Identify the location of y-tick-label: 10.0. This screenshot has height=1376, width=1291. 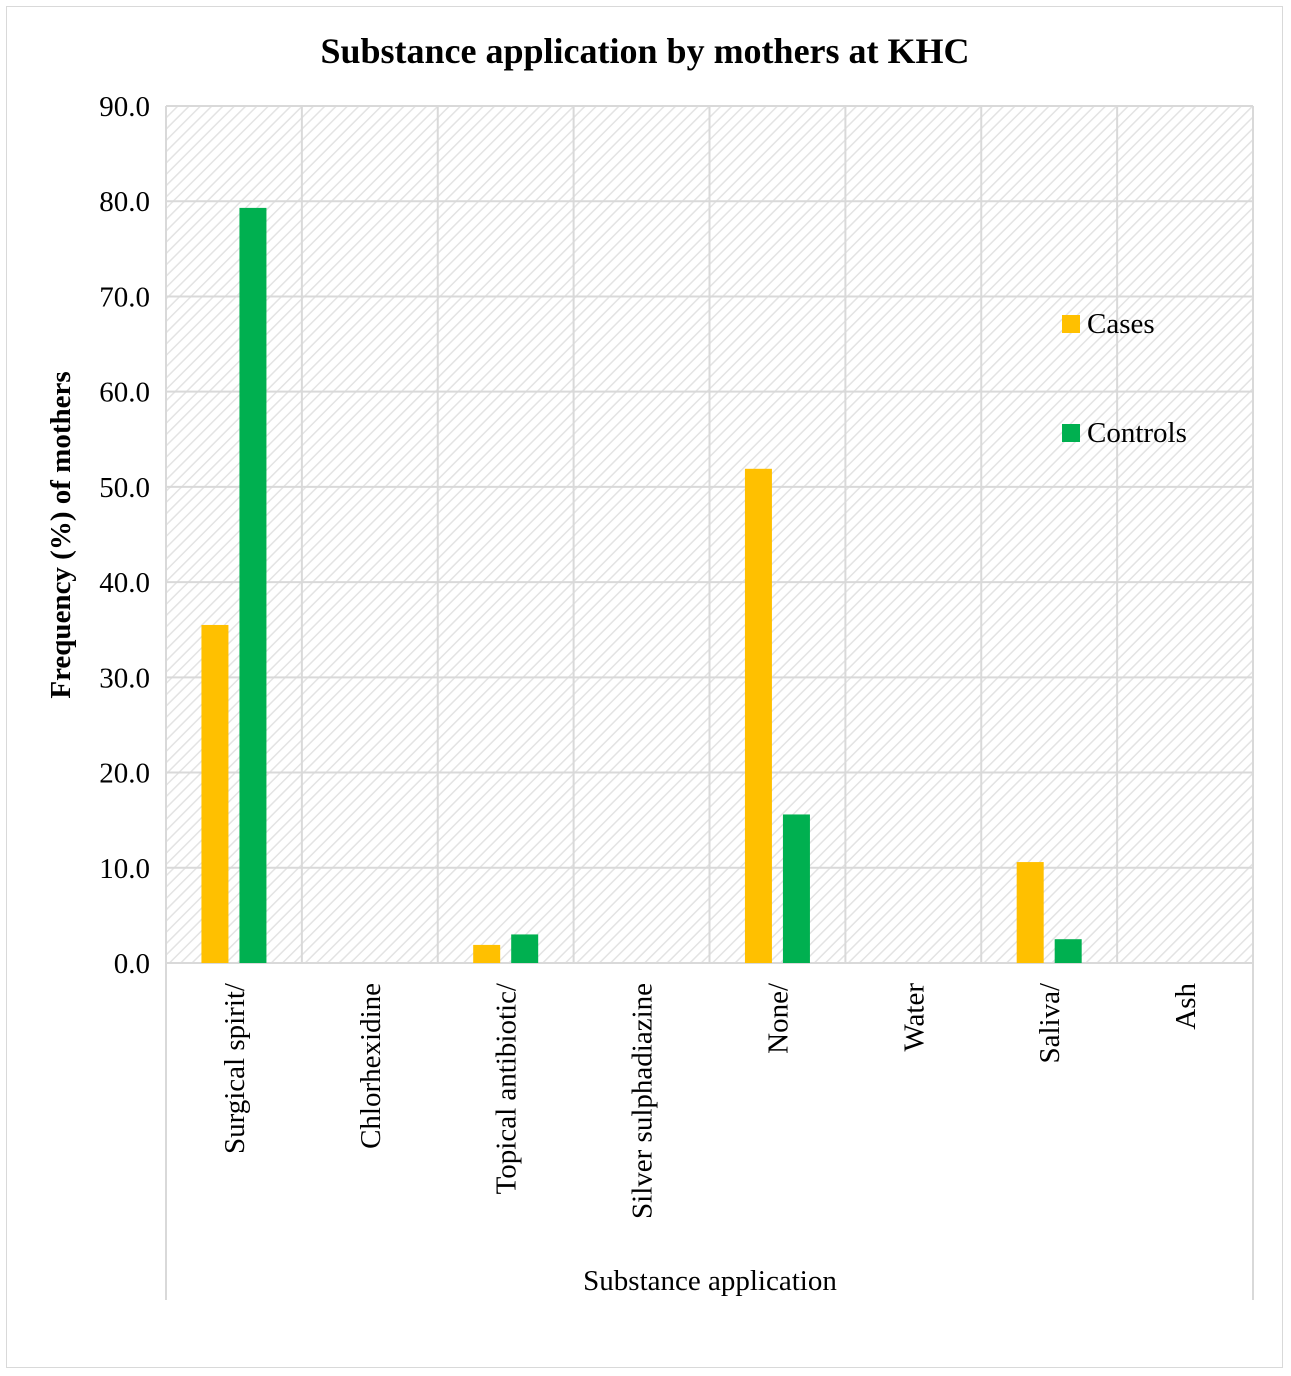
(124, 869).